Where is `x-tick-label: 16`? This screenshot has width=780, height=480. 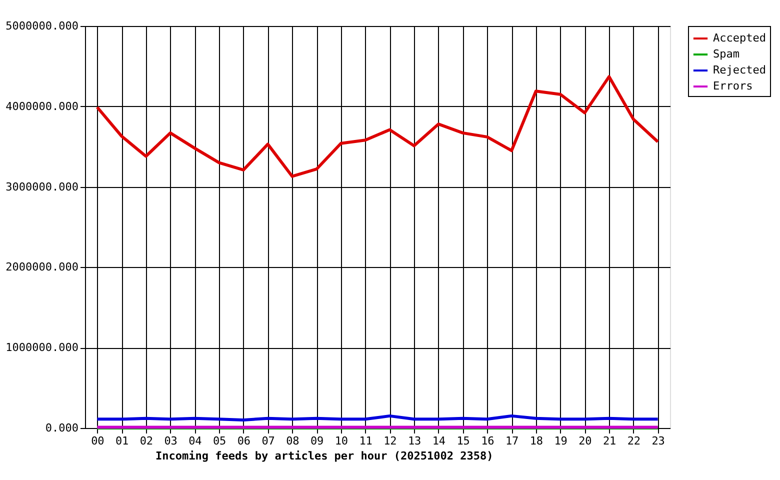 x-tick-label: 16 is located at coordinates (487, 441).